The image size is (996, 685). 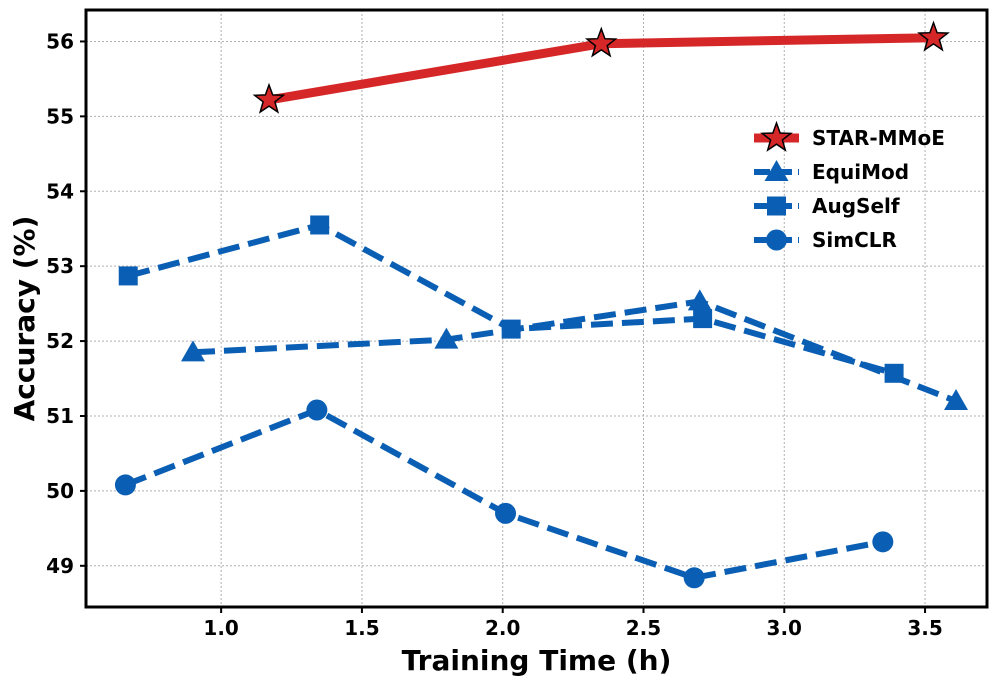 I want to click on x-tick-label: 3.0, so click(x=784, y=628).